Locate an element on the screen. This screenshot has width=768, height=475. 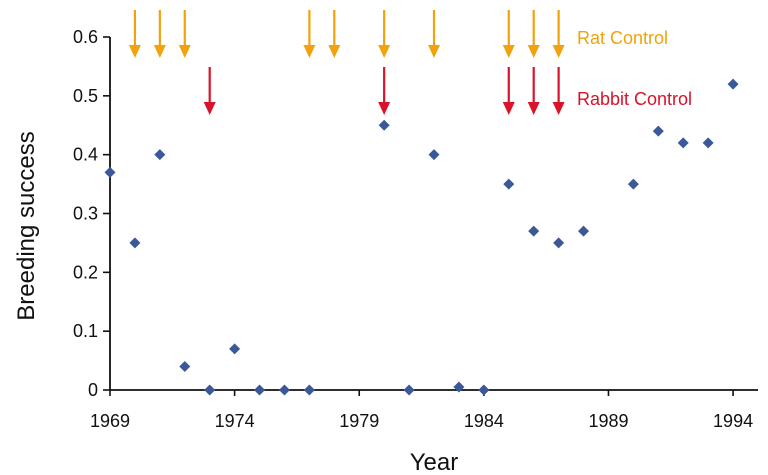
rat-control-label: Rat Control is located at coordinates (622, 38).